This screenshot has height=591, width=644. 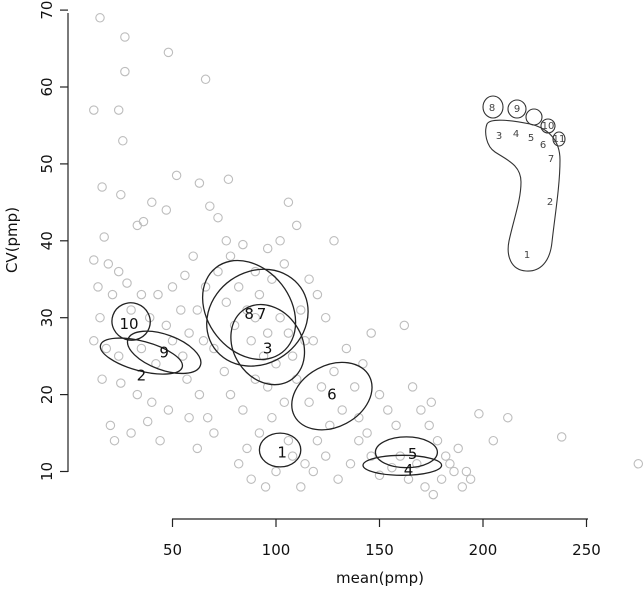 What do you see at coordinates (268, 349) in the screenshot?
I see `cluster-label-3: 3` at bounding box center [268, 349].